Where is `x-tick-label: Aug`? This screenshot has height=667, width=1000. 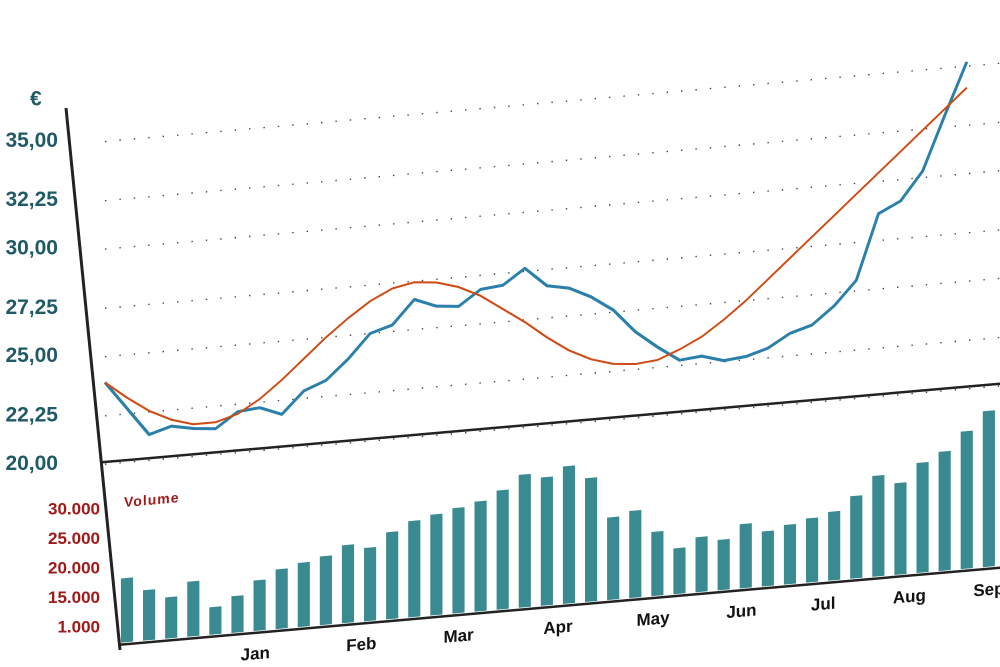 x-tick-label: Aug is located at coordinates (909, 597).